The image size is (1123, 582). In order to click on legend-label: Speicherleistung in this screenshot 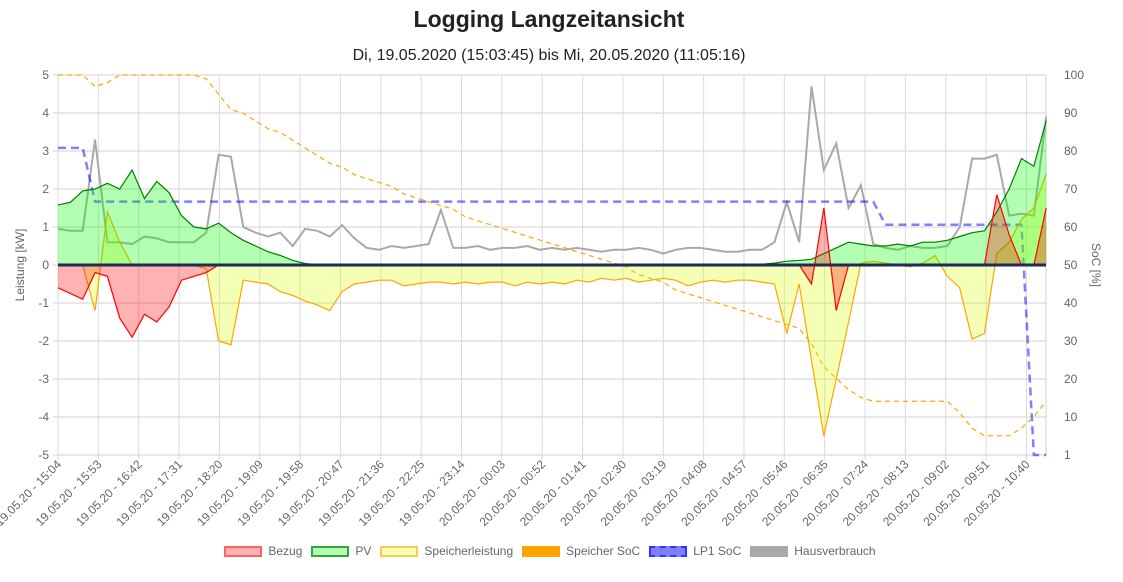, I will do `click(469, 551)`.